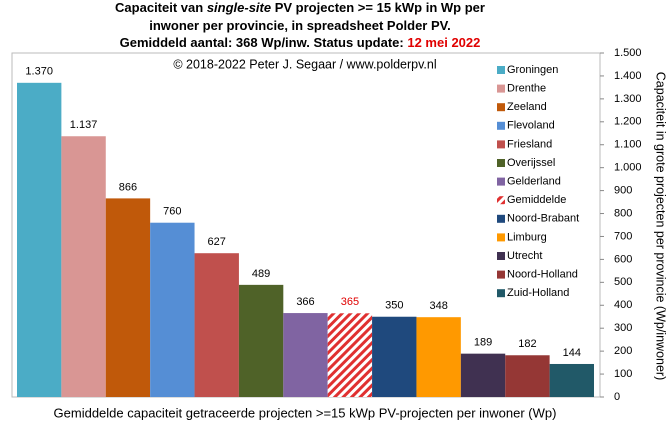 The width and height of the screenshot is (672, 431). Describe the element at coordinates (483, 343) in the screenshot. I see `data-label: 189` at that location.